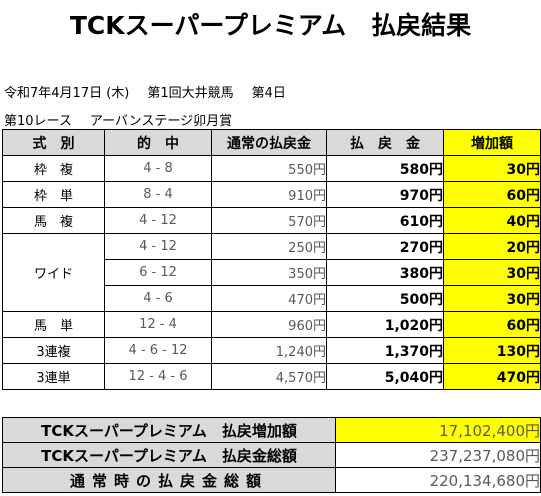 This screenshot has width=541, height=496. I want to click on bet-type-cell: 3連複, so click(53, 350).